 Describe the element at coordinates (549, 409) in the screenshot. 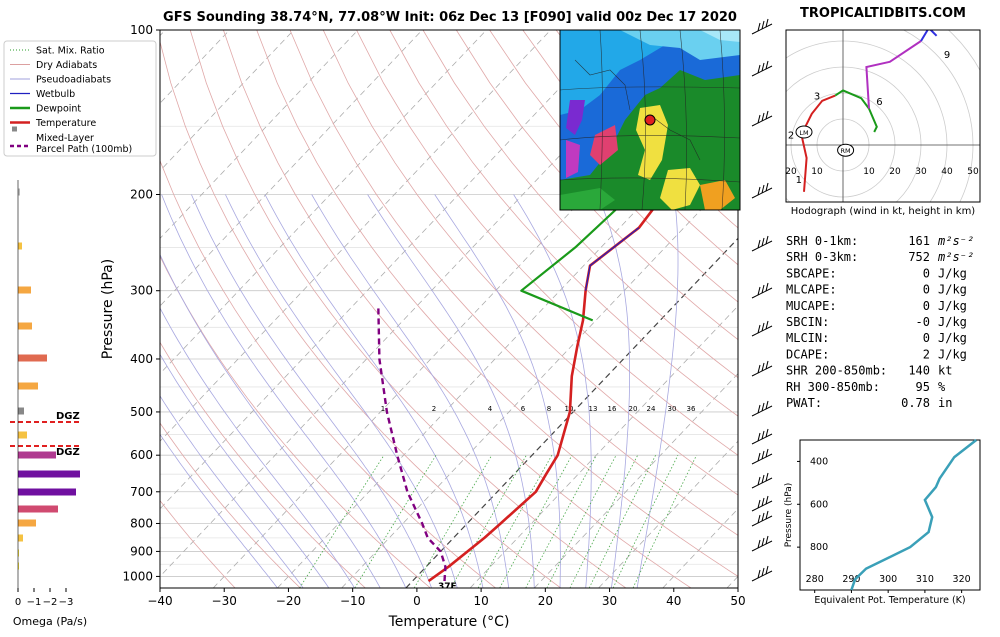

I see `mixing-ratio-label: 8` at that location.